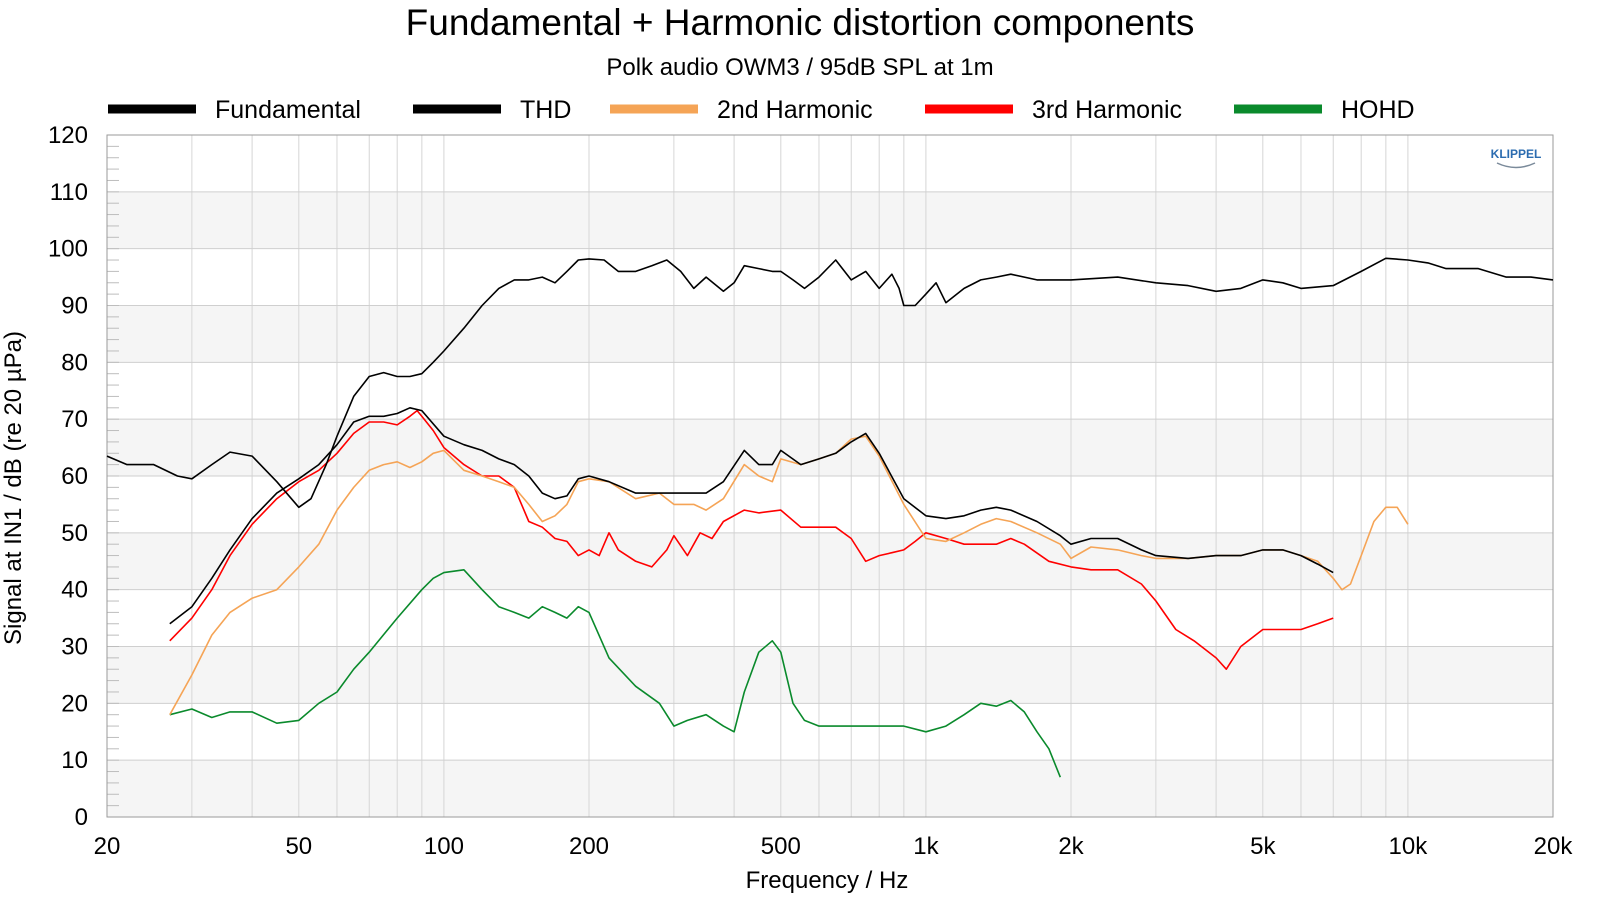 The width and height of the screenshot is (1600, 900). I want to click on x-tick-label: 2k, so click(1071, 846).